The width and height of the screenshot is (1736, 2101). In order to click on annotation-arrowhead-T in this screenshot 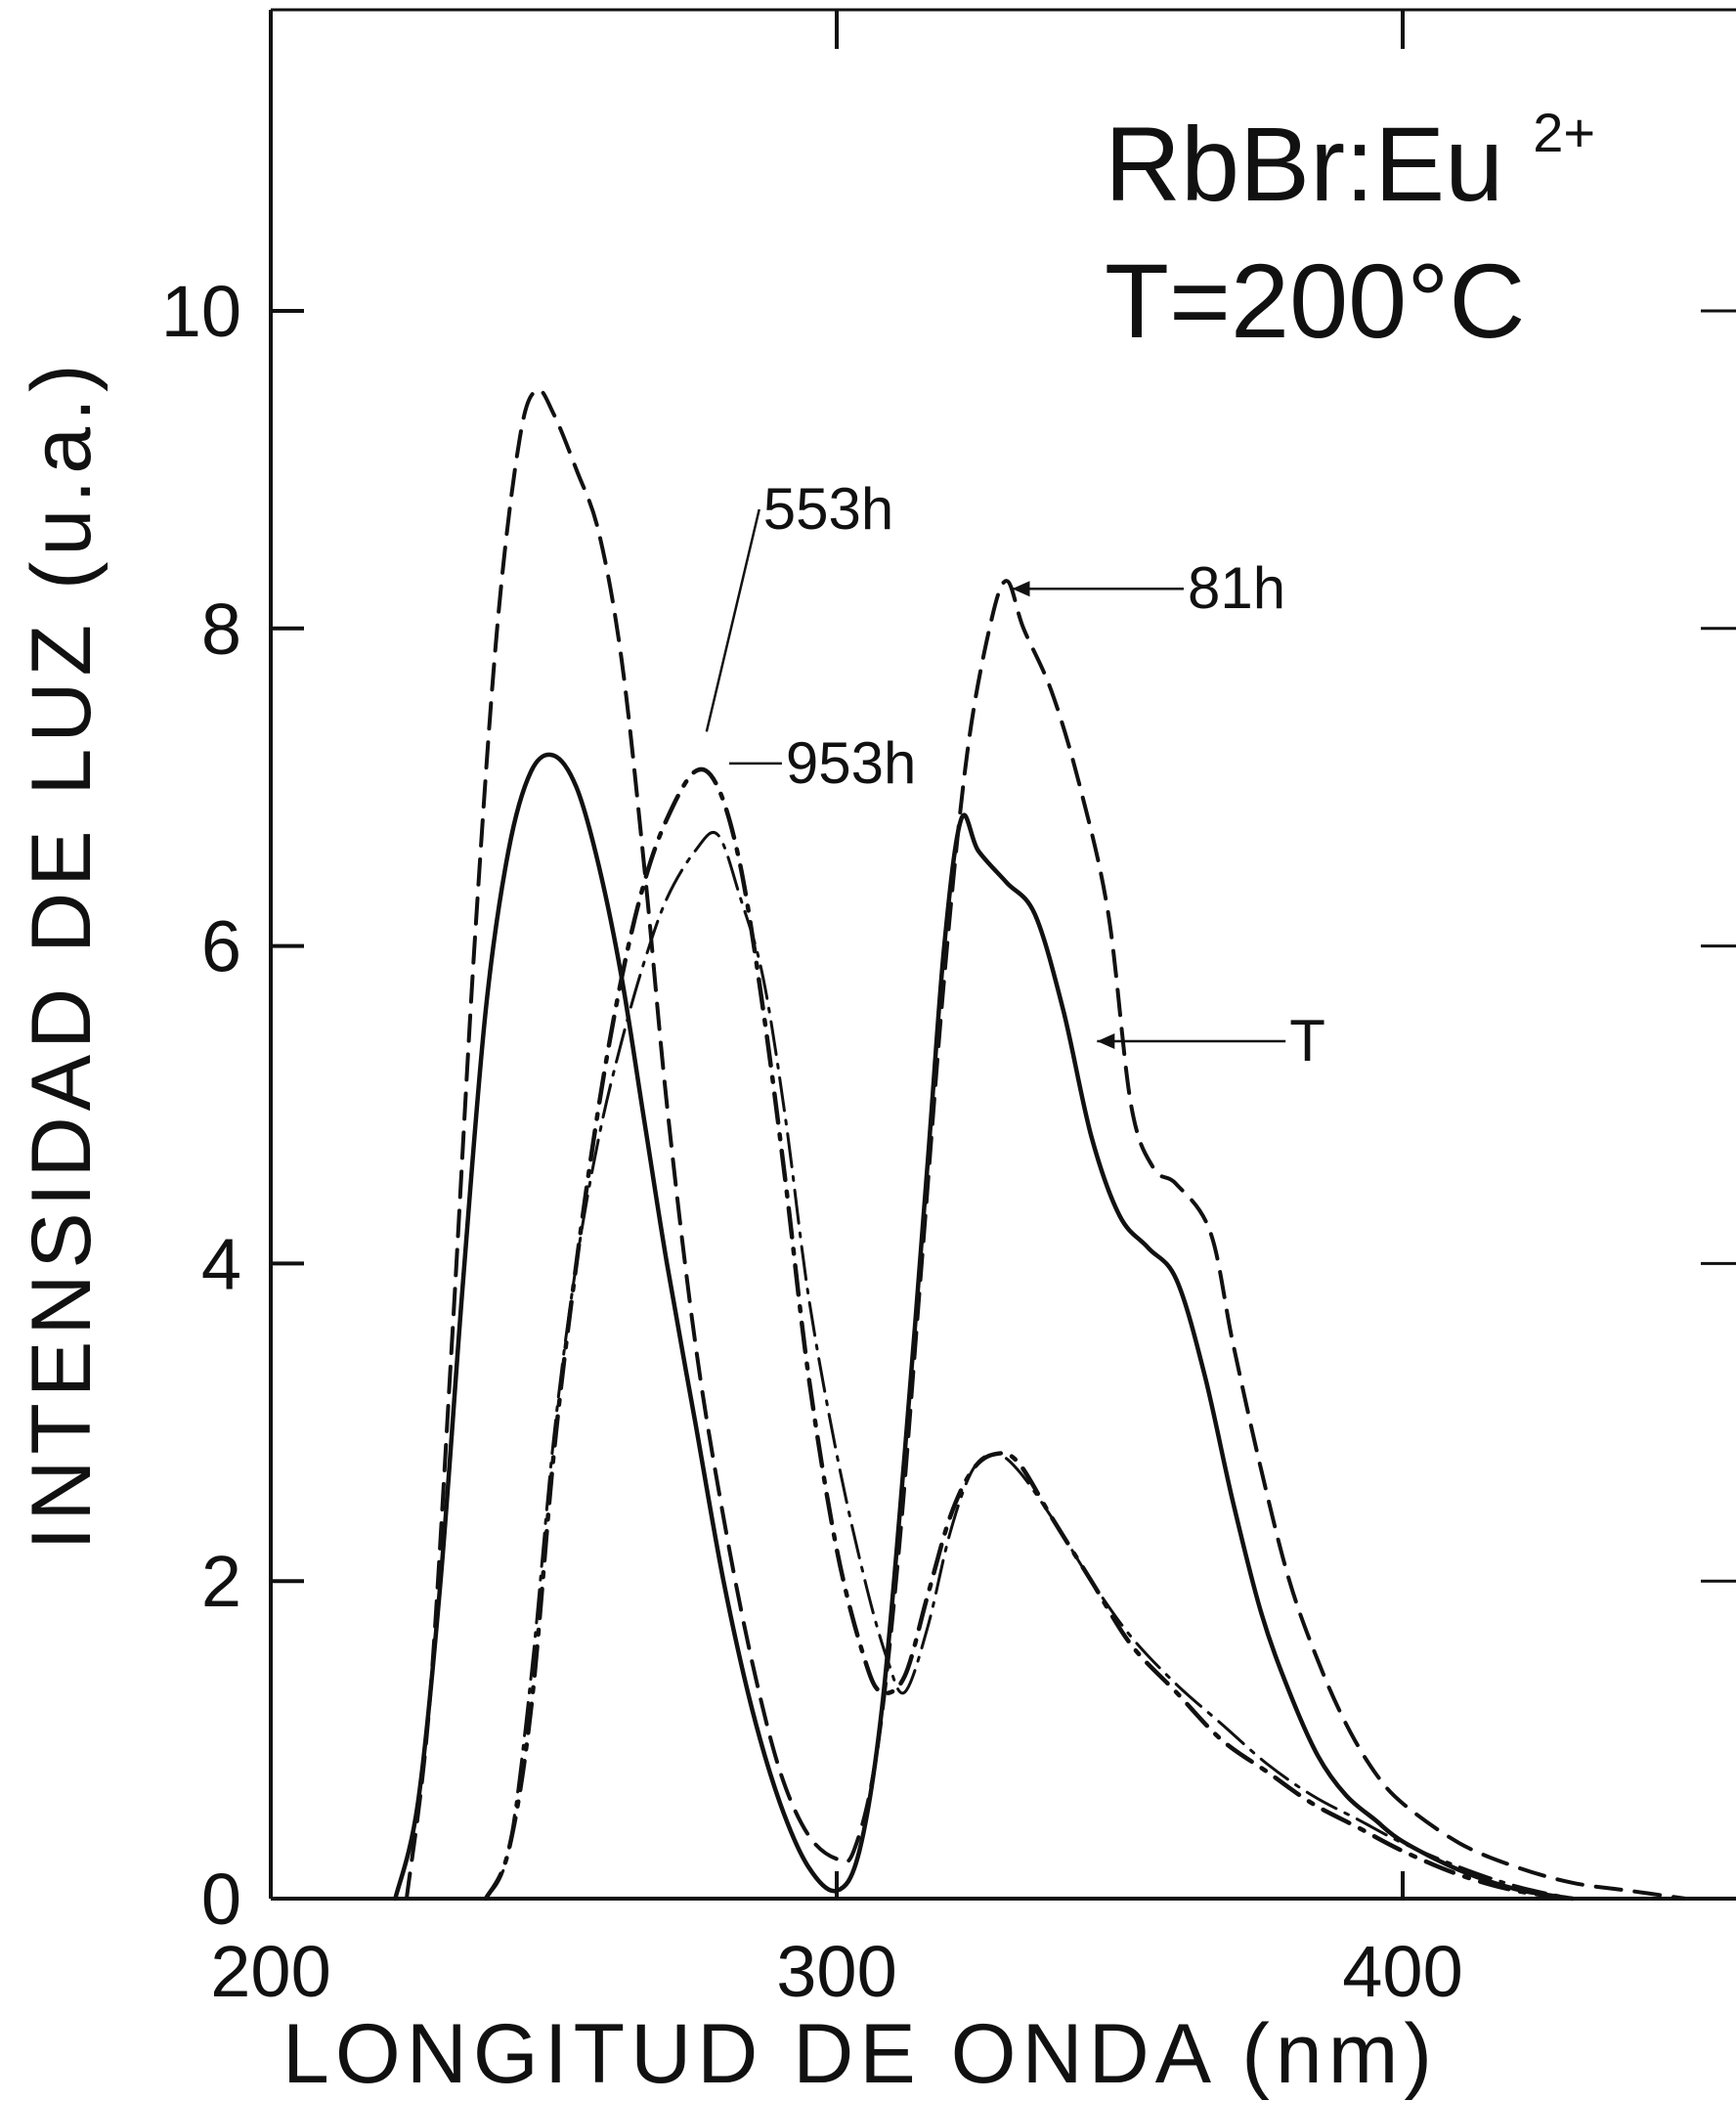, I will do `click(1106, 1041)`.